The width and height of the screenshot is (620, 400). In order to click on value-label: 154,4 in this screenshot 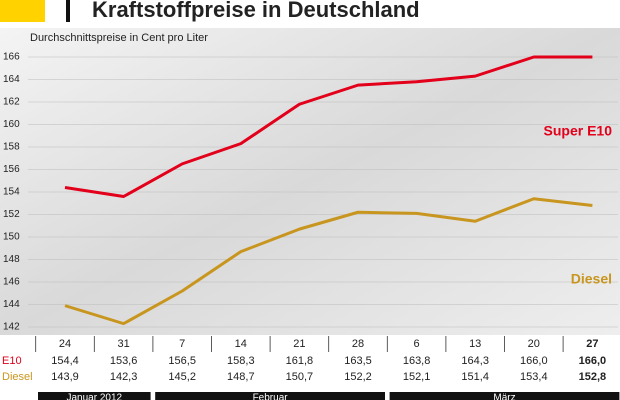, I will do `click(65, 361)`.